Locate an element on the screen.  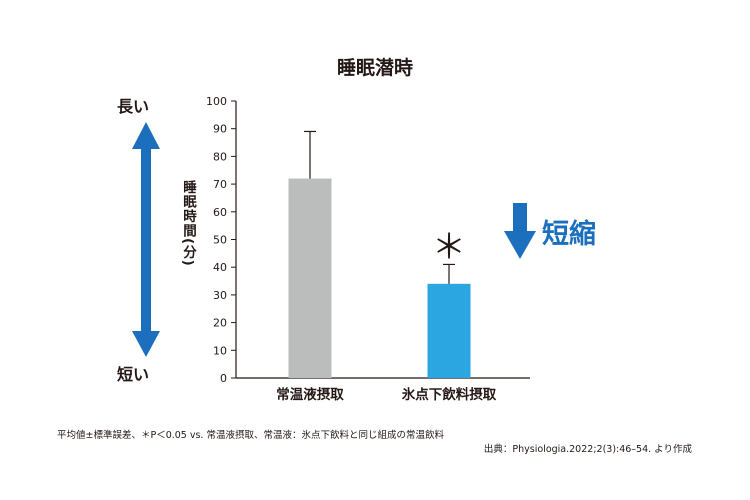
y-axis-label: 睡眠時間(分) is located at coordinates (188, 223).